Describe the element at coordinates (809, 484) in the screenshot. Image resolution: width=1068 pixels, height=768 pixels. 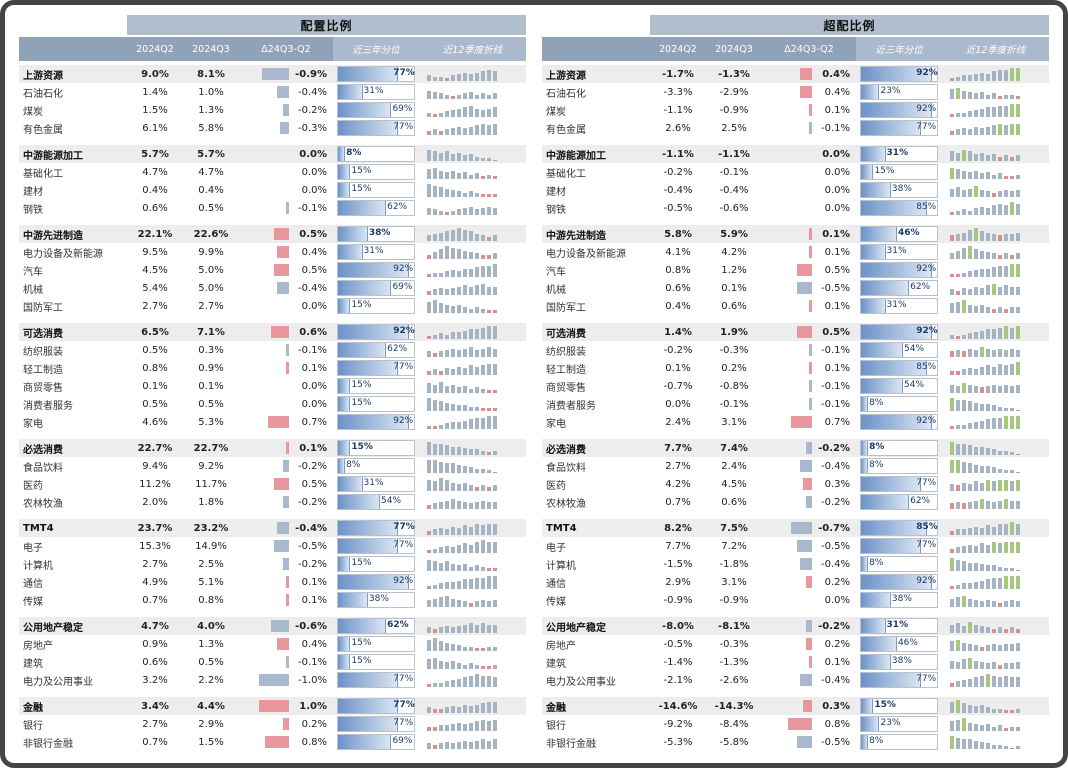
I see `delta-cell: 0.3%` at that location.